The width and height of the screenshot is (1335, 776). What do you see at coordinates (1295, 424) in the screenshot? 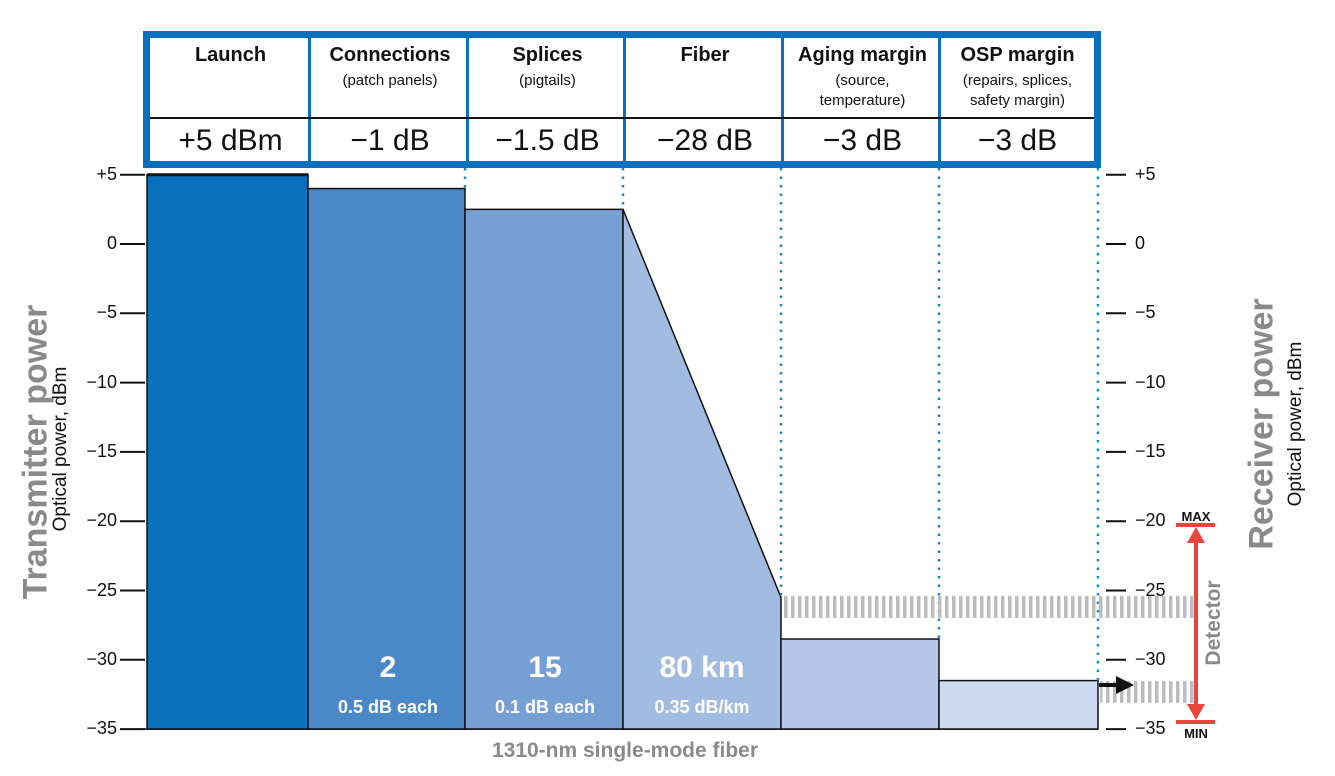
I see `right-axis-subtitle: Optical power, dBm` at bounding box center [1295, 424].